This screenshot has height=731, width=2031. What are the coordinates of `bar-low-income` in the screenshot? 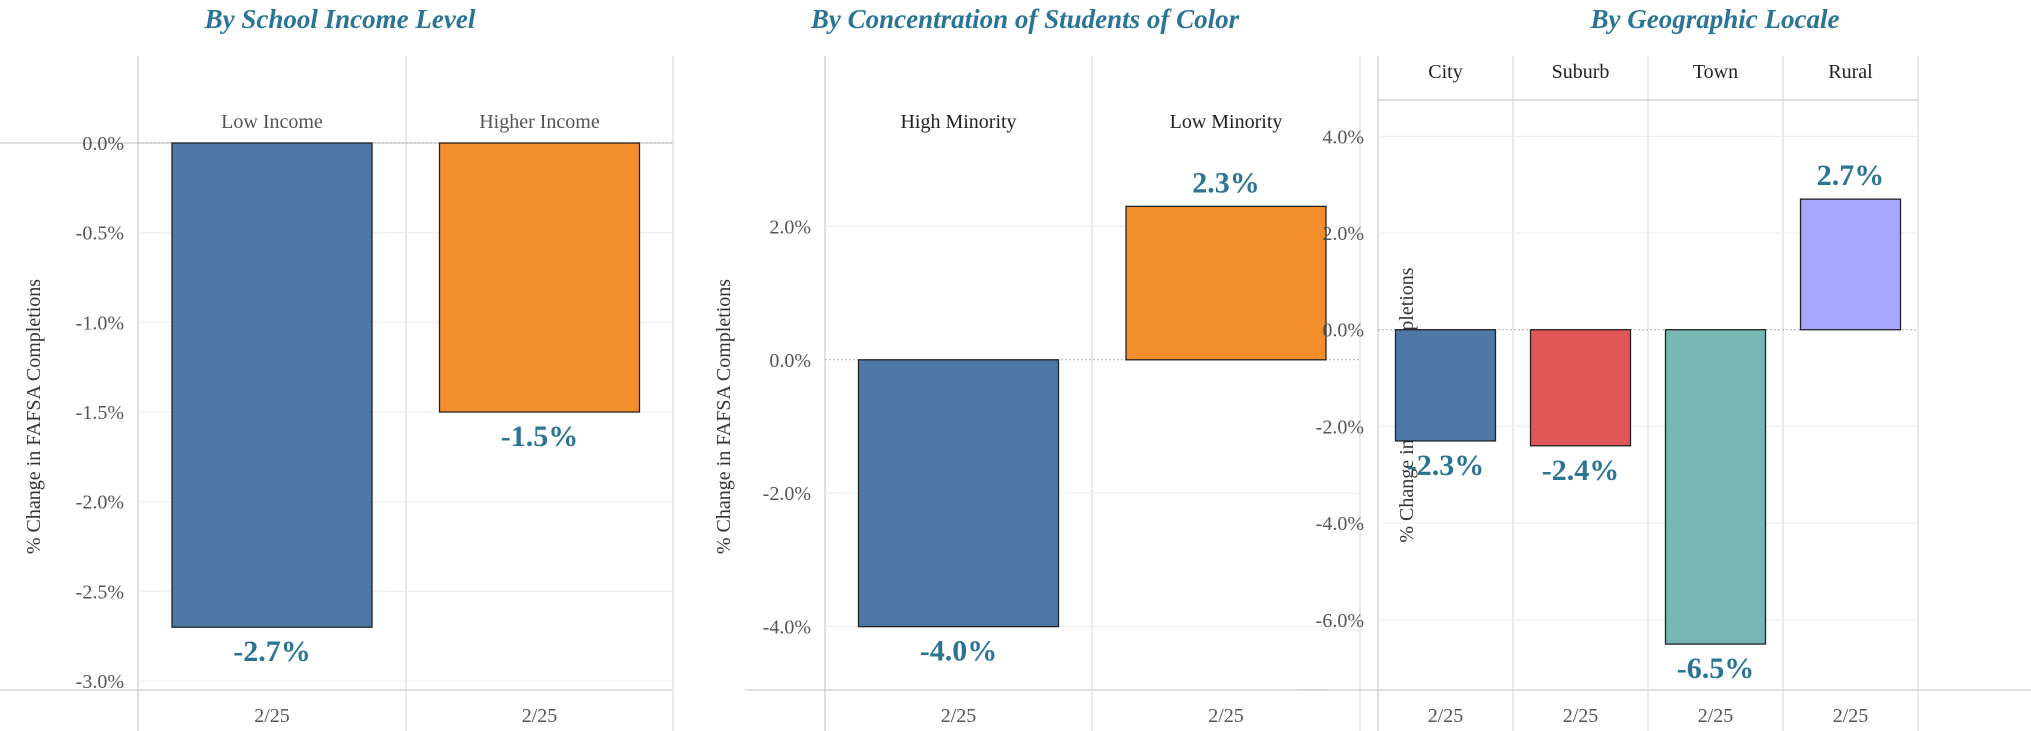 It's located at (272, 385).